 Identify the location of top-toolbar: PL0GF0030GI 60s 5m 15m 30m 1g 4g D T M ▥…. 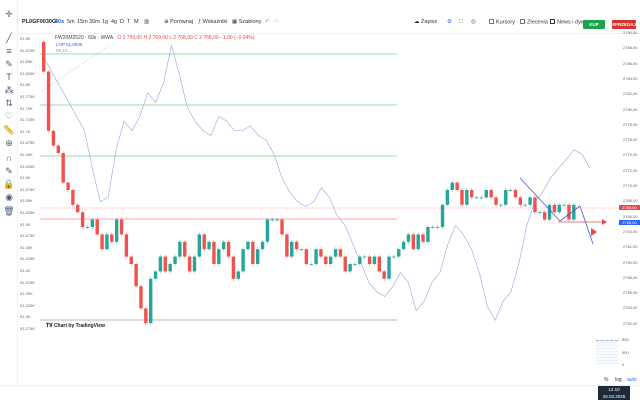
(329, 24).